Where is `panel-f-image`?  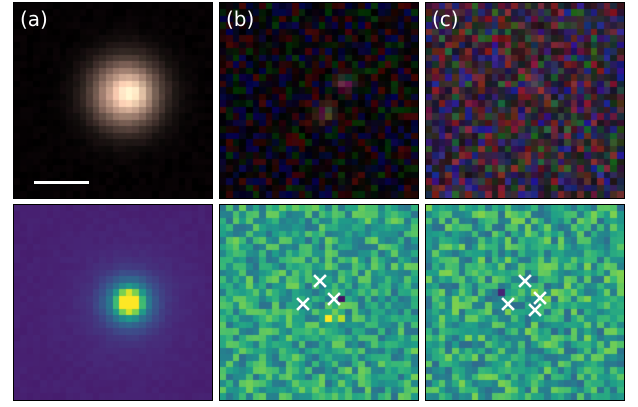
panel-f-image is located at coordinates (525, 302).